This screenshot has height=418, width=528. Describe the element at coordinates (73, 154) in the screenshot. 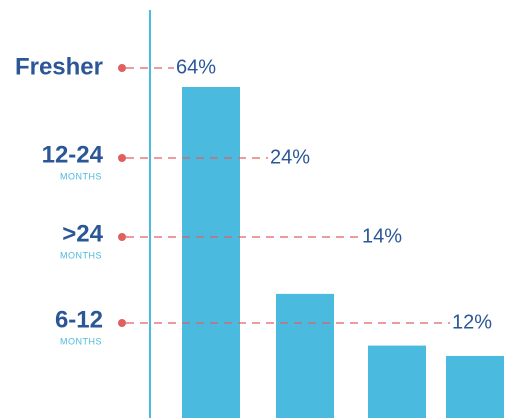

I see `category-label: 12-24` at that location.